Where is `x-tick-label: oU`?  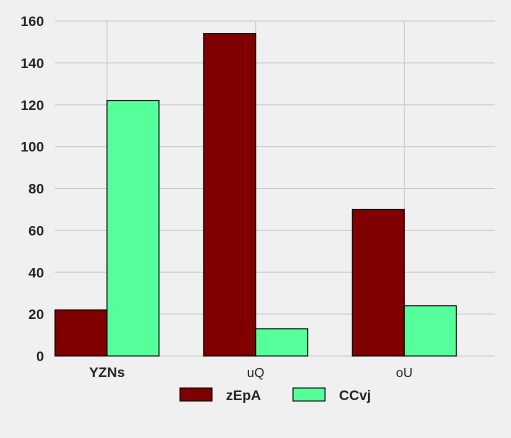
x-tick-label: oU is located at coordinates (404, 372).